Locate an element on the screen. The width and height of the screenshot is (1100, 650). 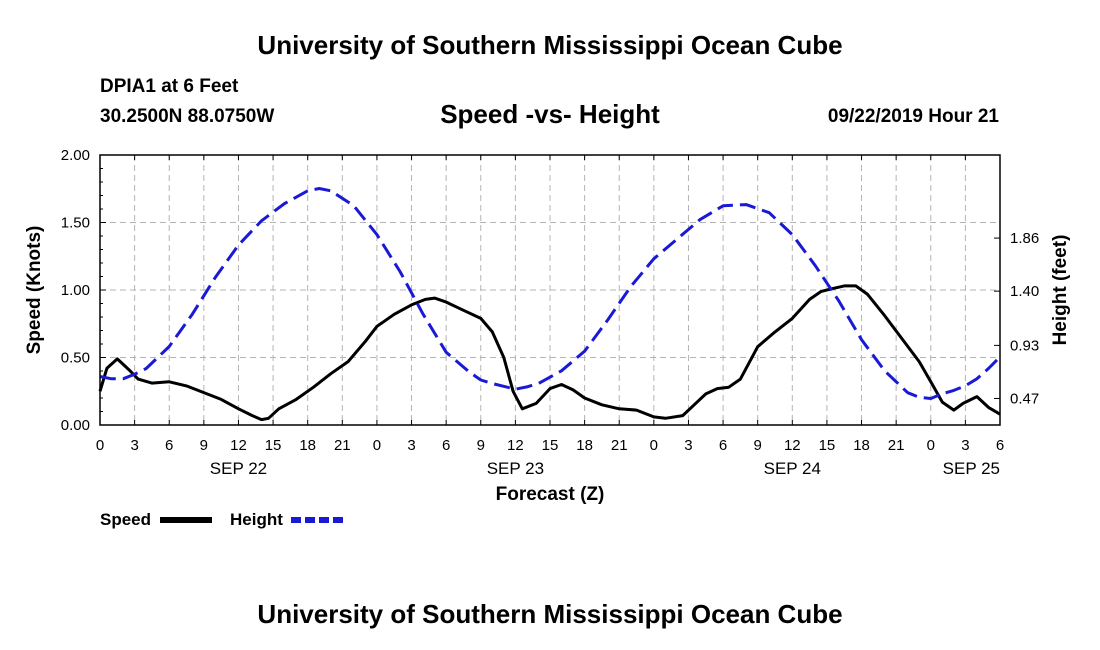
y-left-tick-label: 0.50 is located at coordinates (75, 358).